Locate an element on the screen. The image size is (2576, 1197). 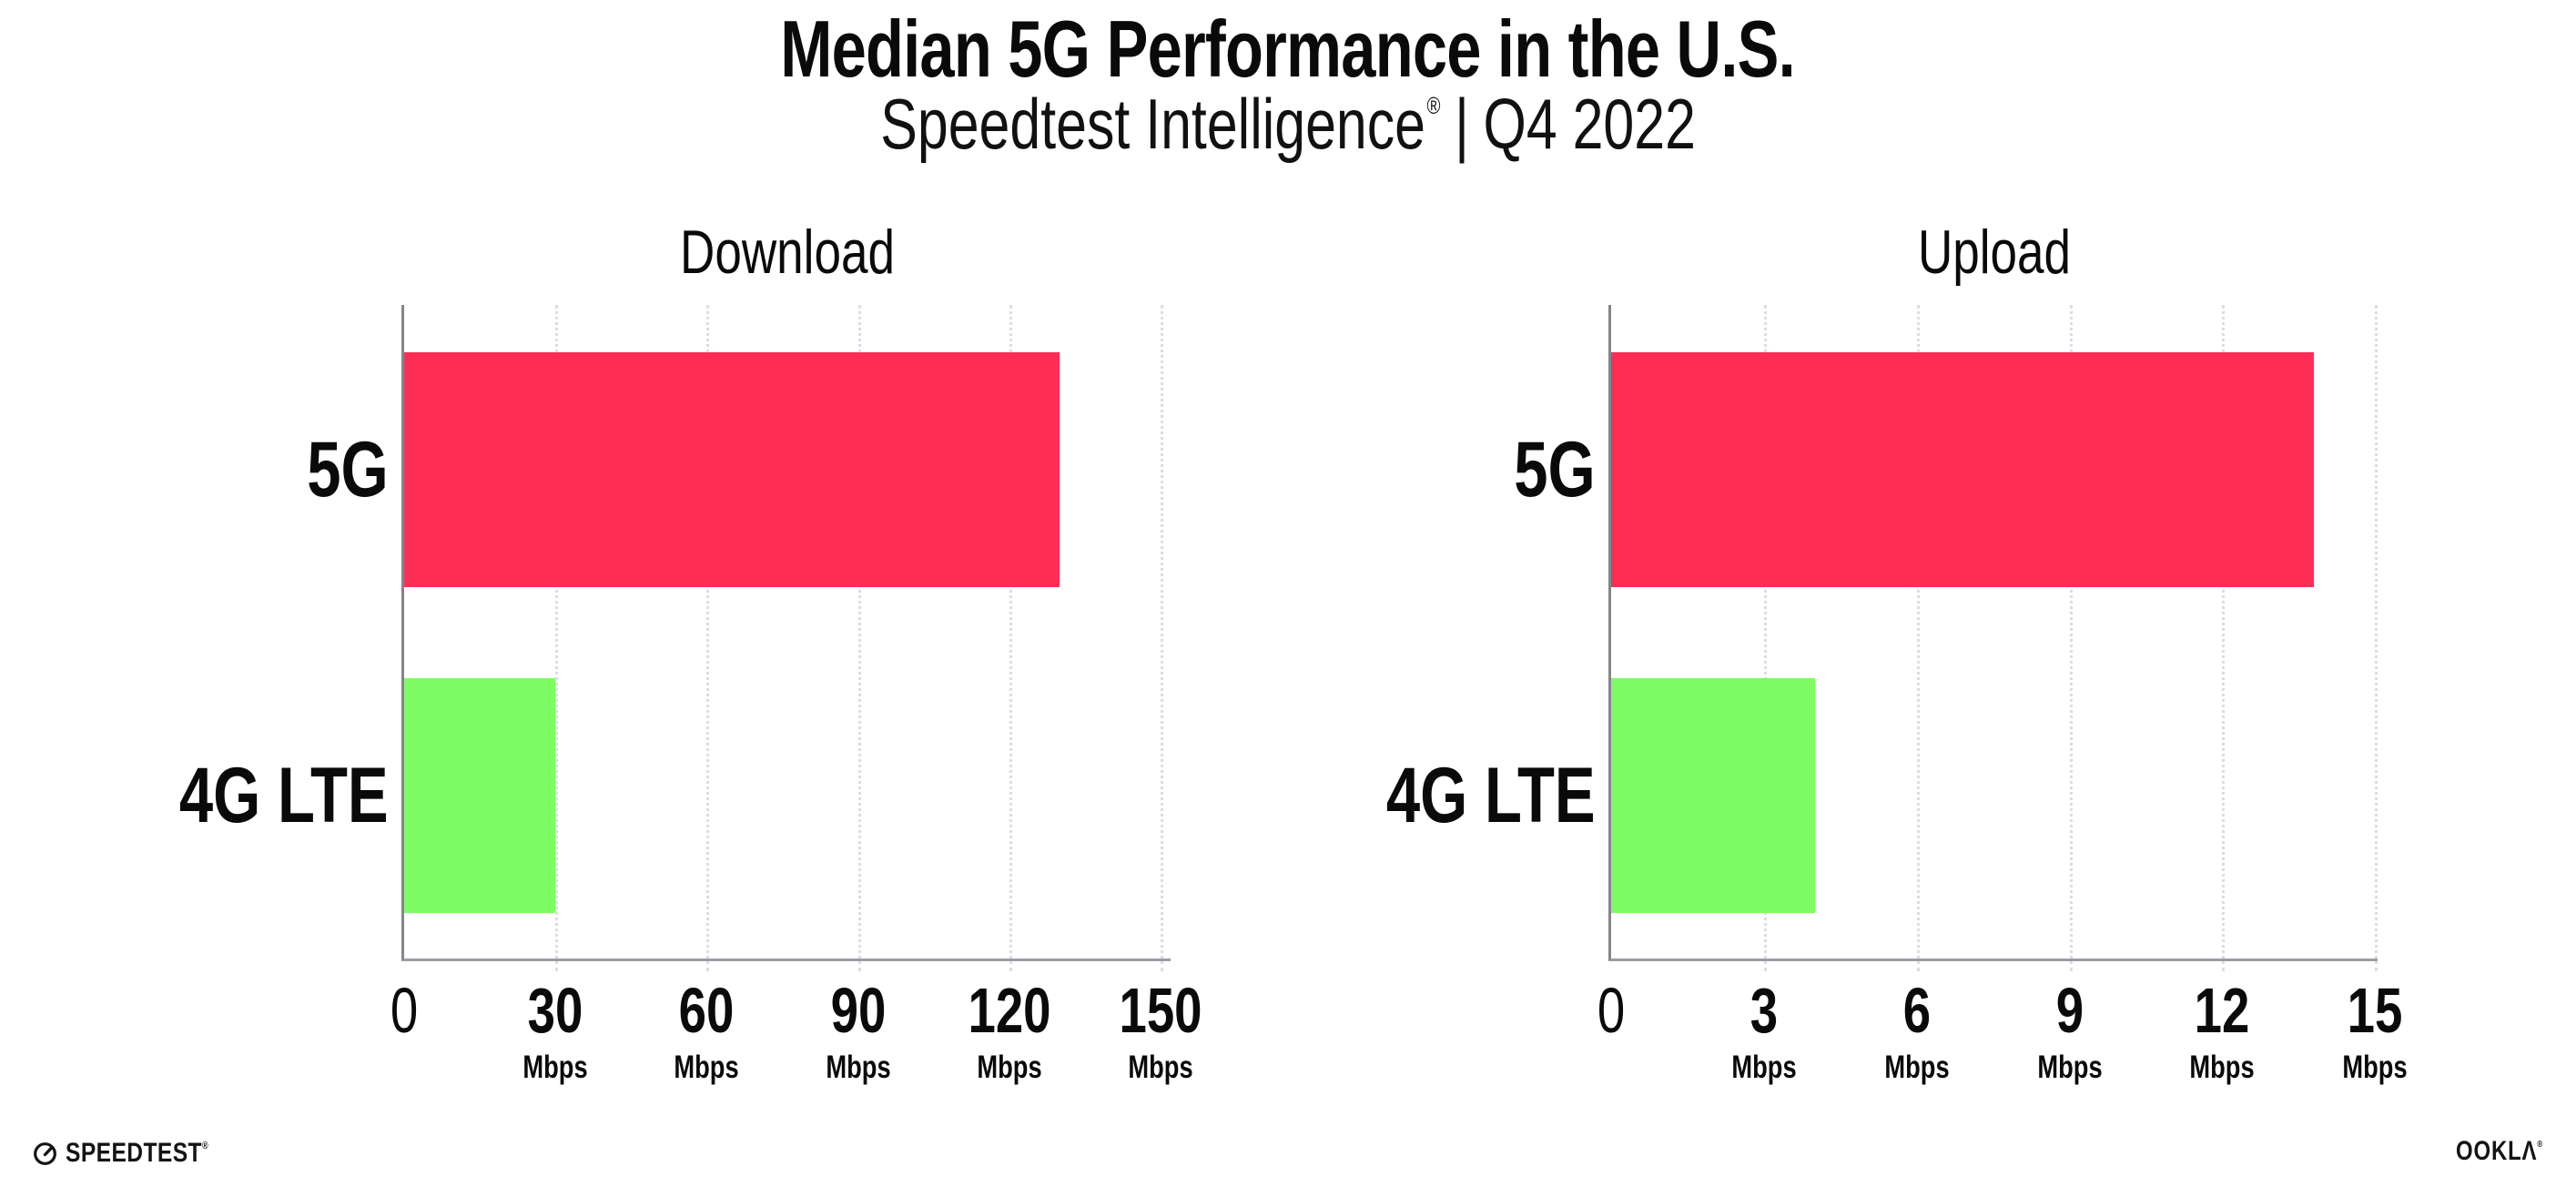
x-axis-tick-90: 90 Mbps is located at coordinates (857, 1031).